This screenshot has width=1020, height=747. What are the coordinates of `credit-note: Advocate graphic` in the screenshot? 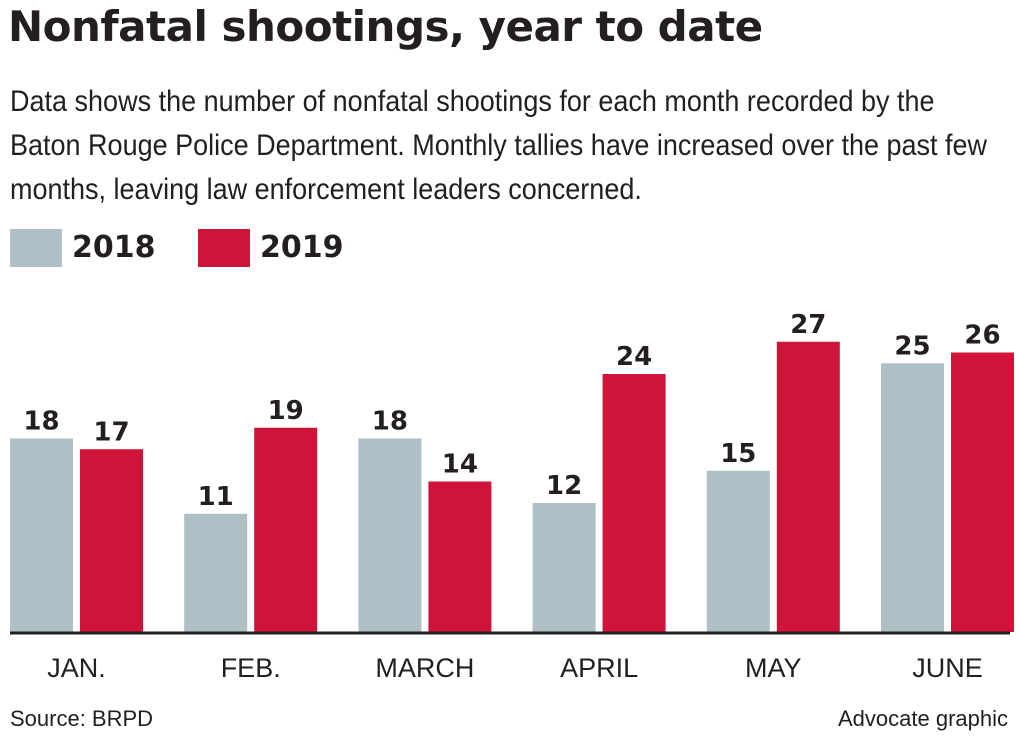 It's located at (923, 718).